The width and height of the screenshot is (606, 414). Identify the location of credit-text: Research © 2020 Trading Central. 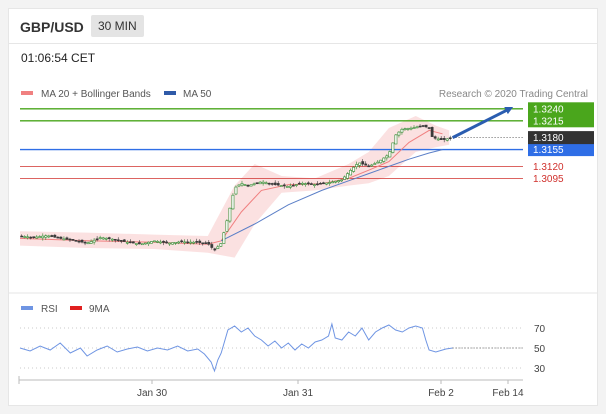
(513, 94).